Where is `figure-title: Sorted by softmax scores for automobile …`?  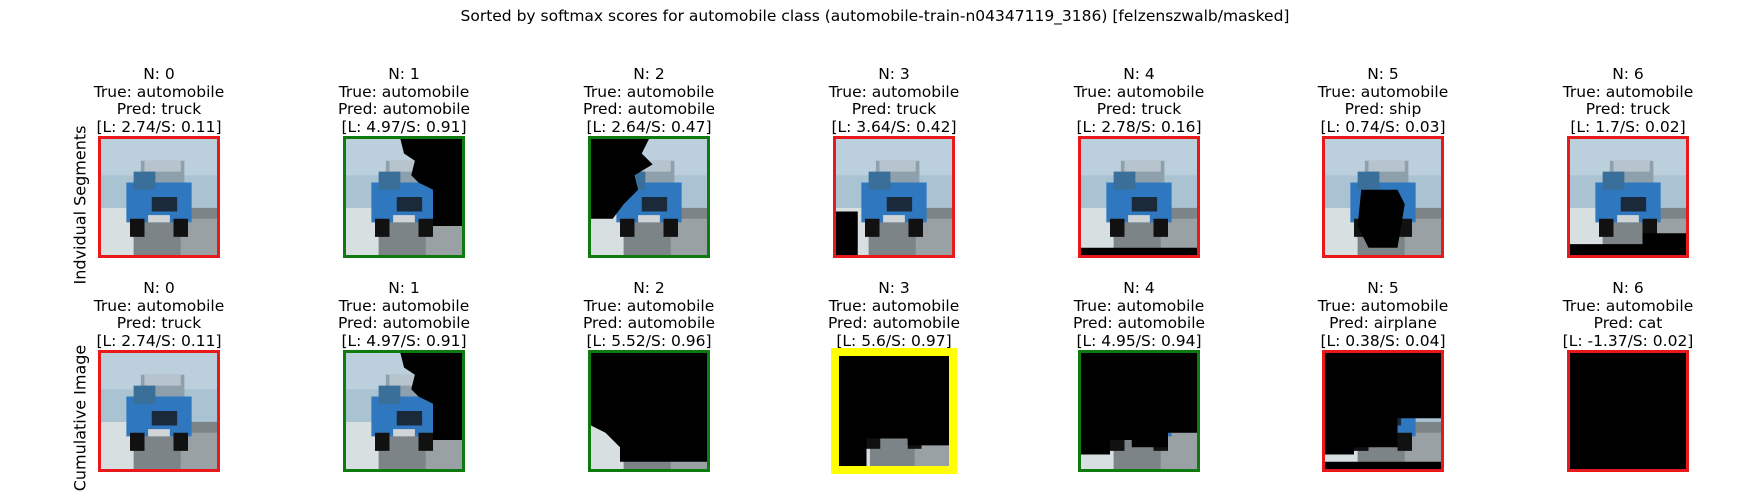 figure-title: Sorted by softmax scores for automobile … is located at coordinates (875, 16).